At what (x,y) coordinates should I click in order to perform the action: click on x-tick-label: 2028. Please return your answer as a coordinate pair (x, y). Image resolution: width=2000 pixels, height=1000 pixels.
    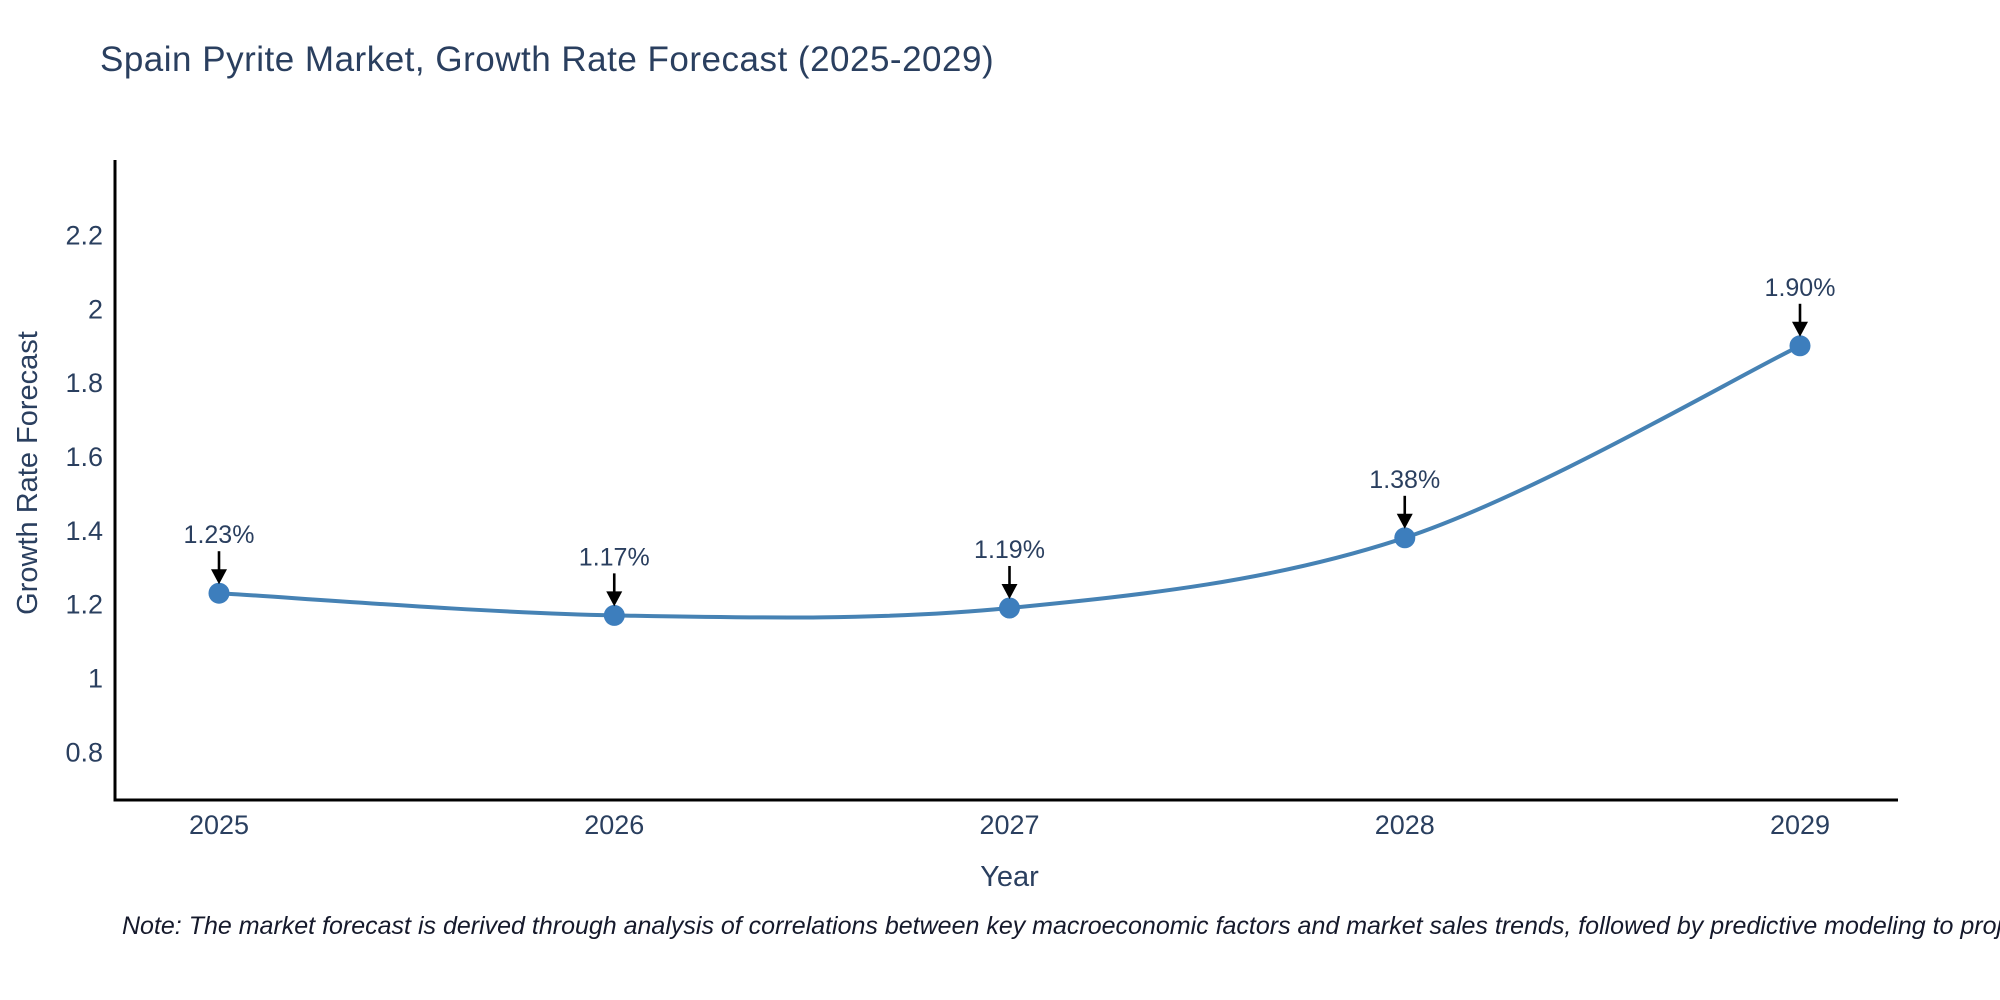
    Looking at the image, I should click on (1405, 825).